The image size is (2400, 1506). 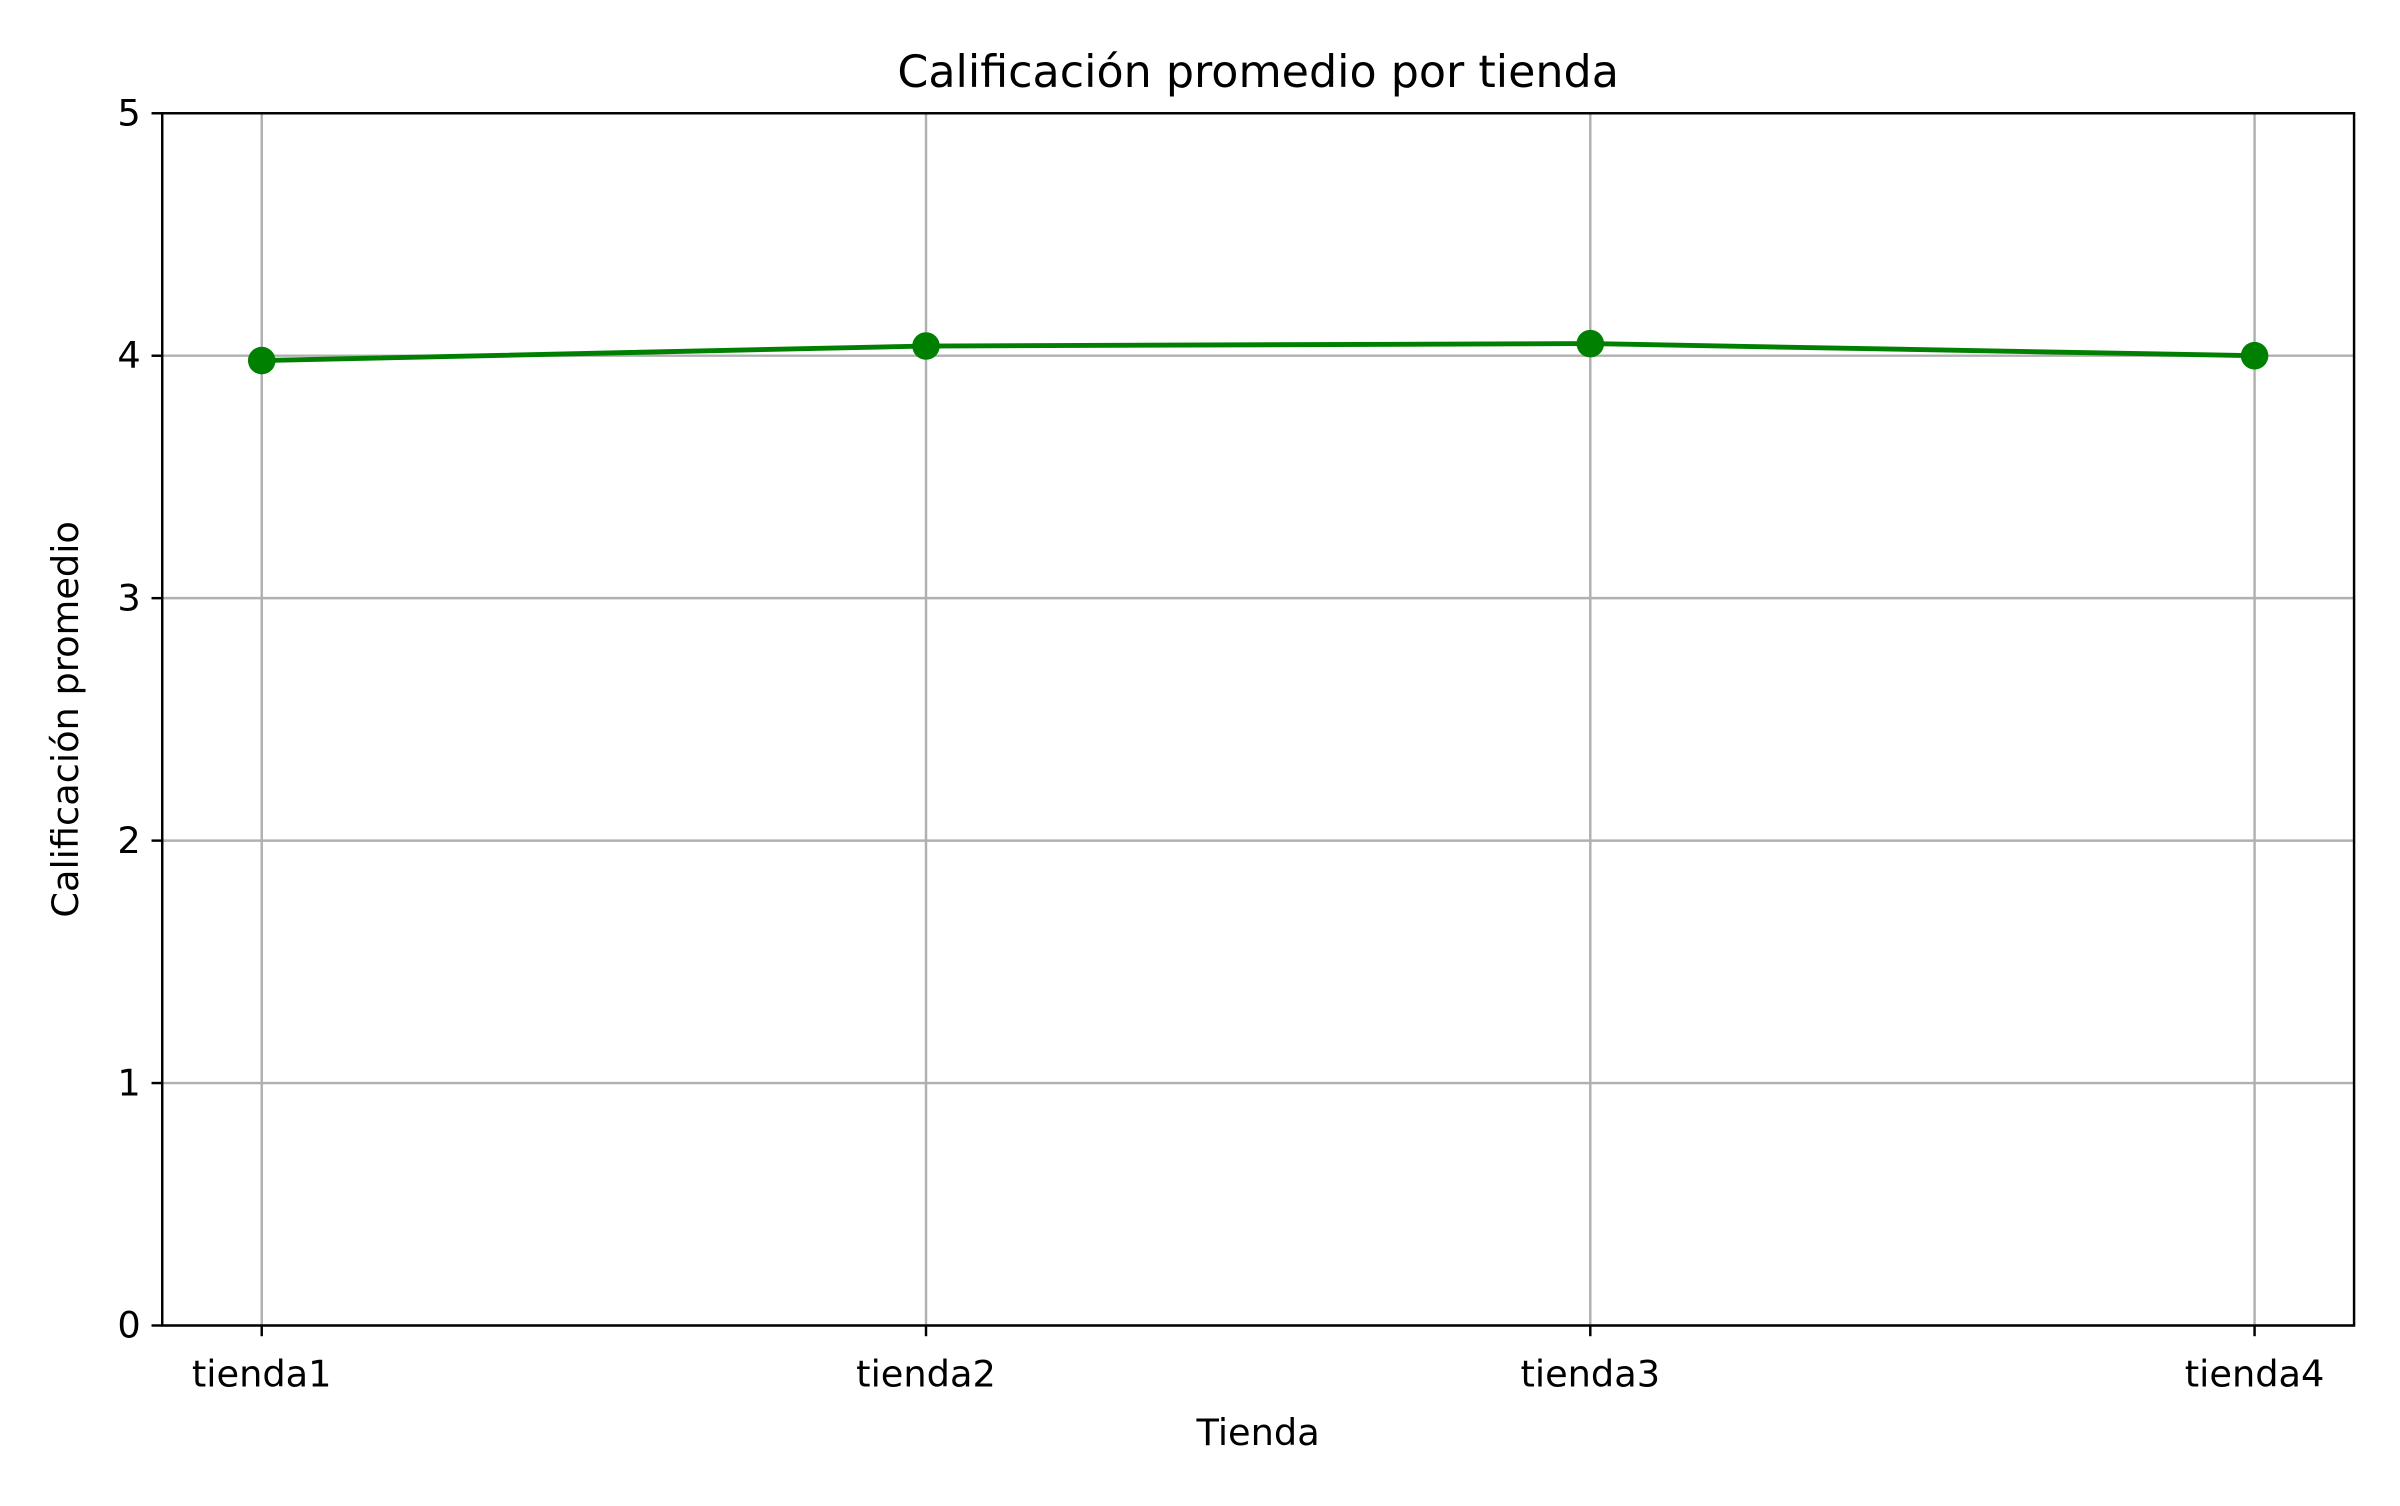 I want to click on y-axis-label: Calificación promedio, so click(x=65, y=719).